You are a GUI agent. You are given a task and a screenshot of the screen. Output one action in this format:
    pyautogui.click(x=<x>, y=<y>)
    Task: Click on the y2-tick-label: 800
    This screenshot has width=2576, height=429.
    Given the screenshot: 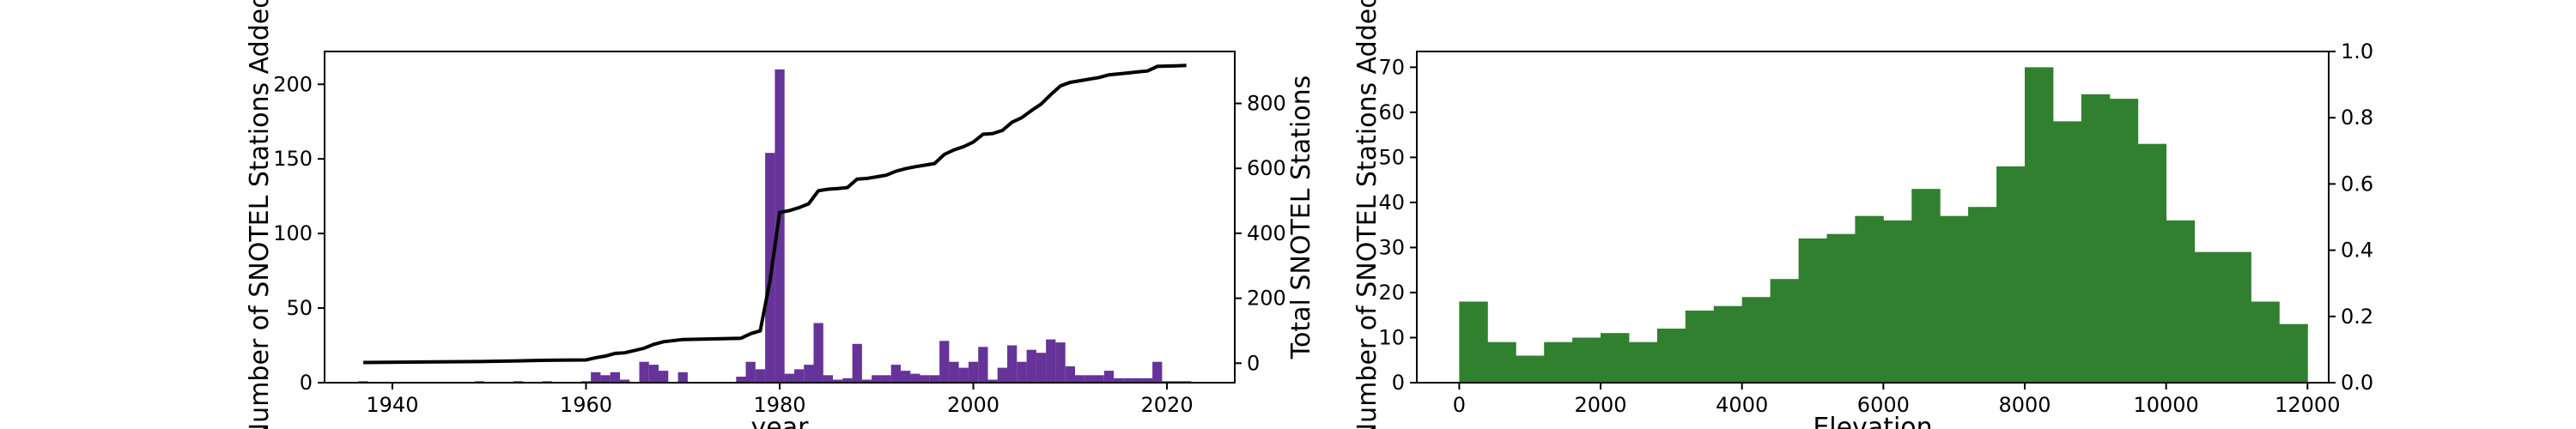 What is the action you would take?
    pyautogui.click(x=1266, y=104)
    